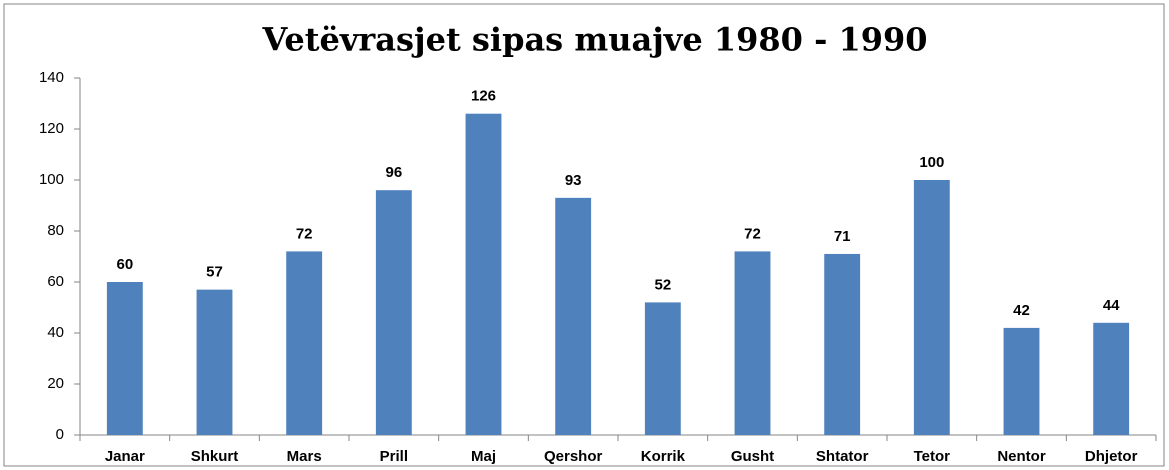  I want to click on value-label: 71, so click(842, 236).